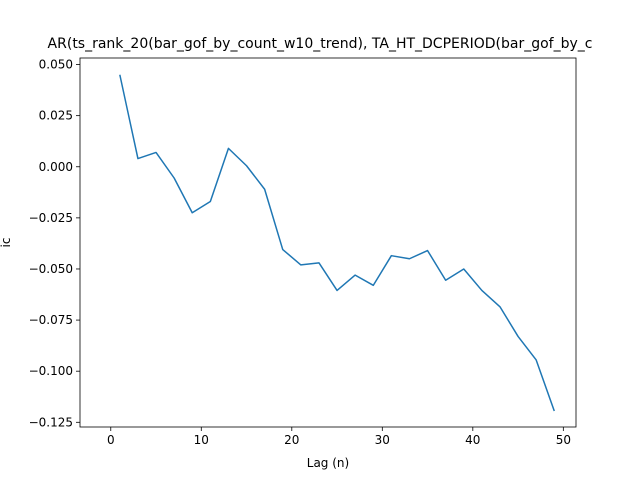  Describe the element at coordinates (201, 440) in the screenshot. I see `x-tick-label: 10` at that location.